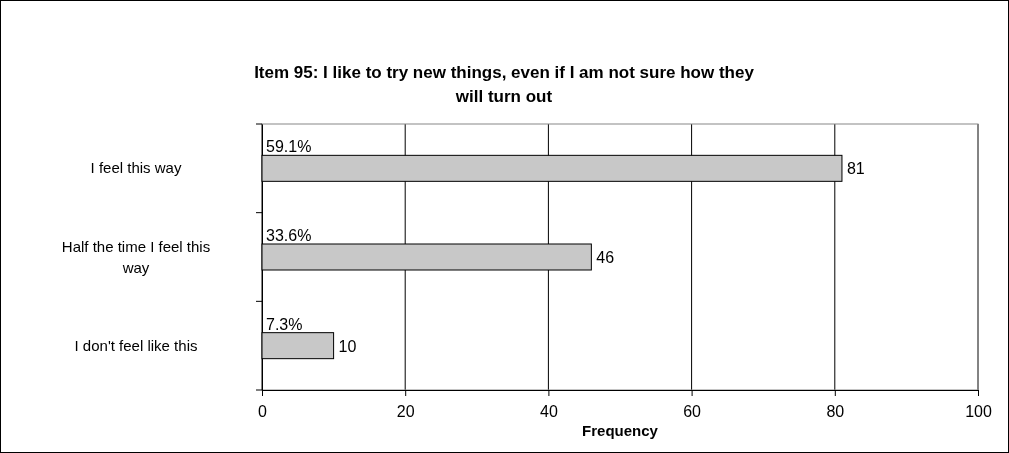 The width and height of the screenshot is (1009, 453). What do you see at coordinates (835, 412) in the screenshot?
I see `x-tick-label: 80` at bounding box center [835, 412].